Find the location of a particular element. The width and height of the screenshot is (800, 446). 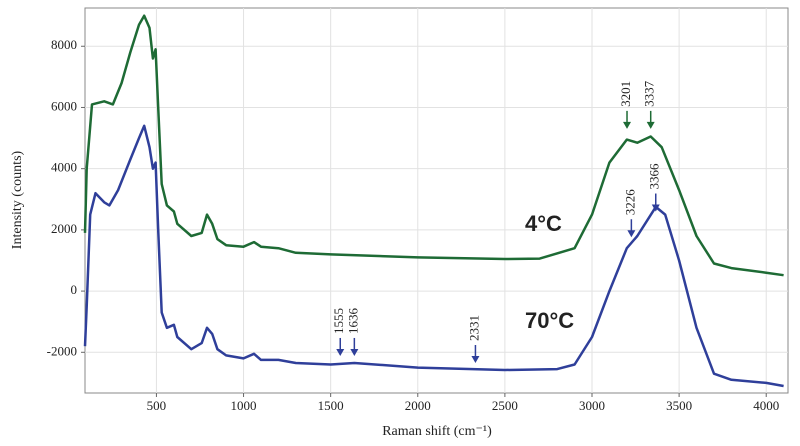

y-tick-label: 6000 is located at coordinates (64, 105).